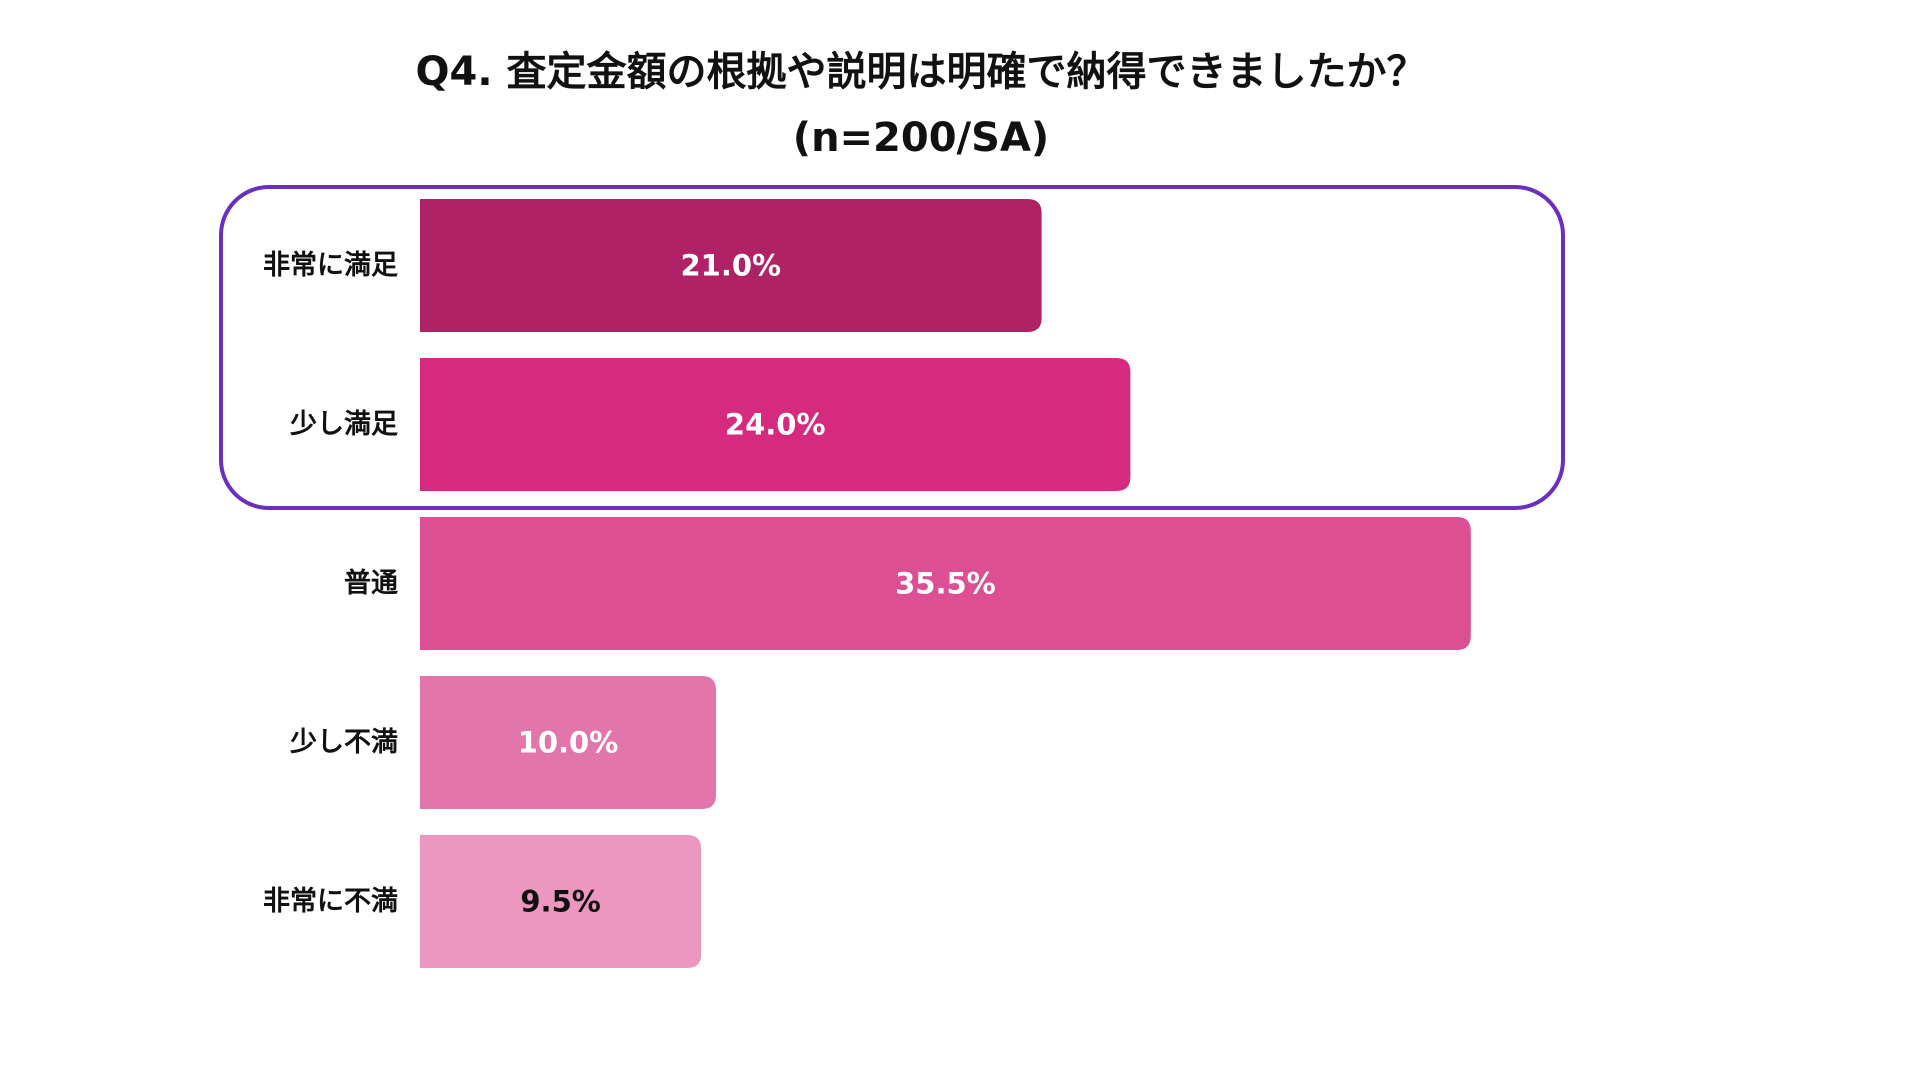 This screenshot has width=1920, height=1080. I want to click on bar-row: 普通 35.5%, so click(907, 583).